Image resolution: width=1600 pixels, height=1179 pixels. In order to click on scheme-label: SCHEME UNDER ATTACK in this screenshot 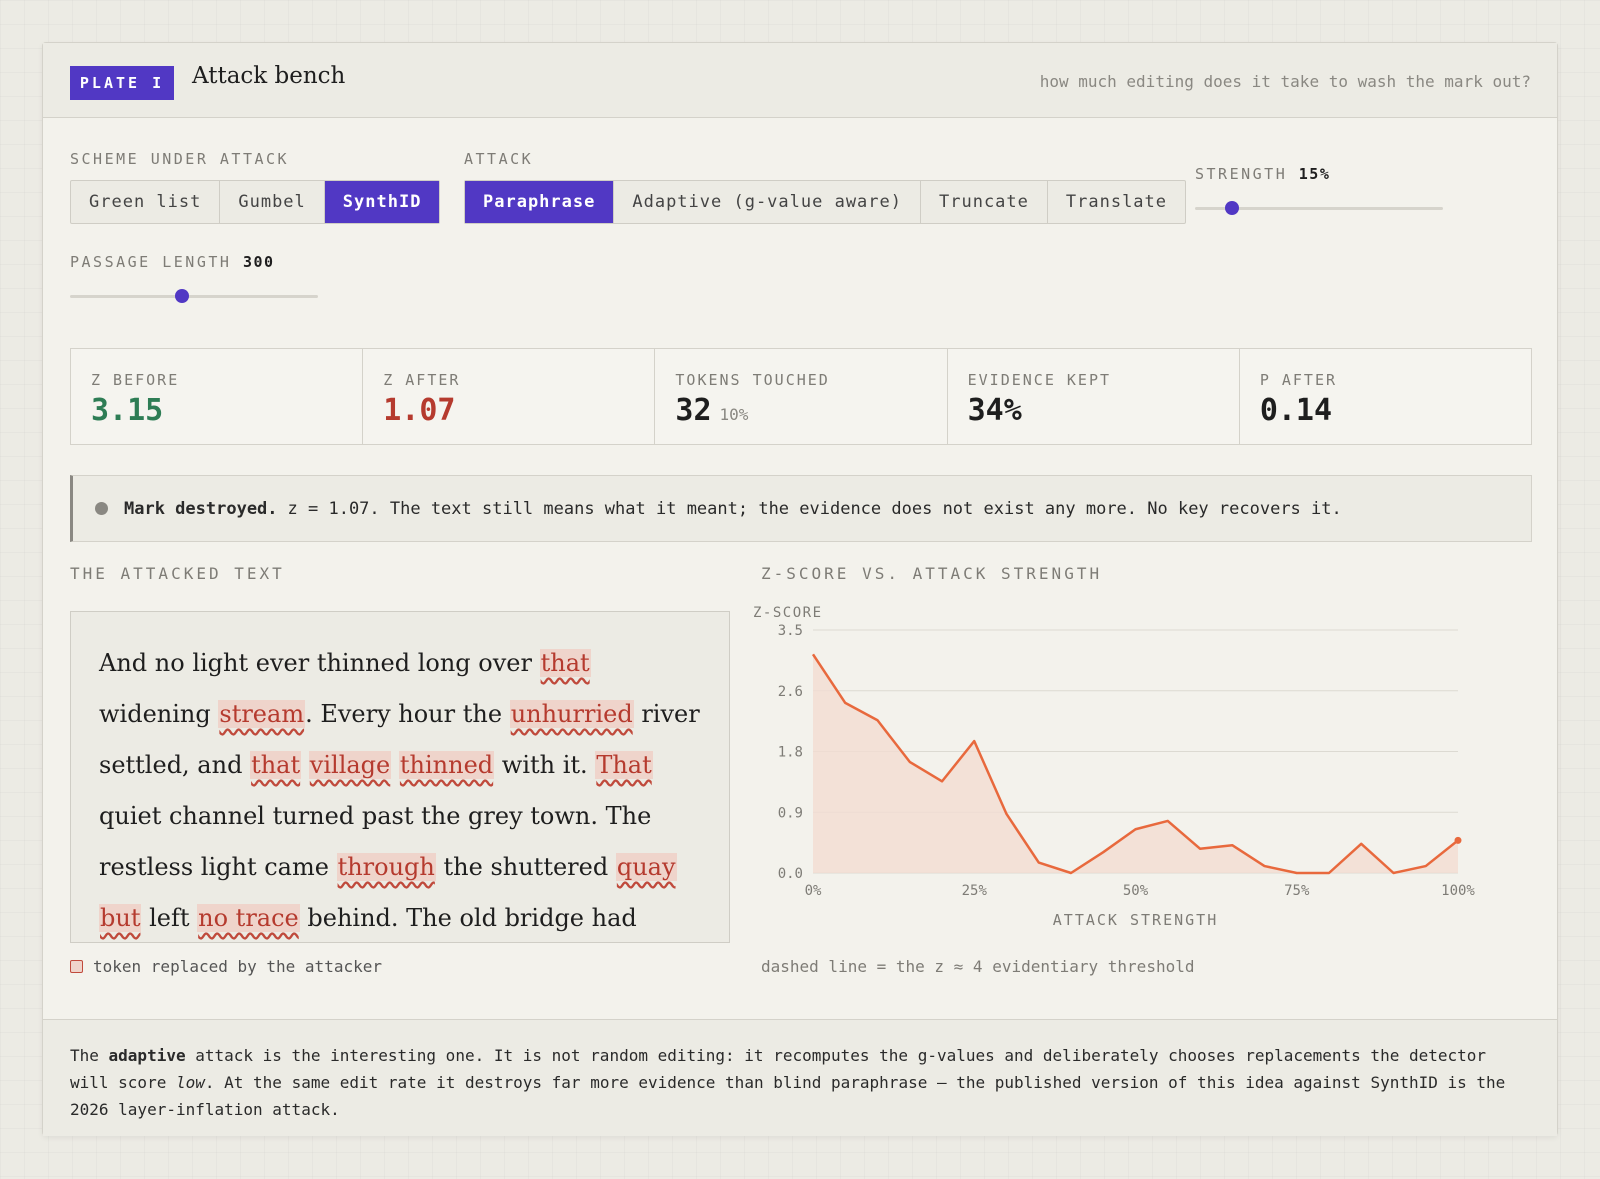, I will do `click(180, 159)`.